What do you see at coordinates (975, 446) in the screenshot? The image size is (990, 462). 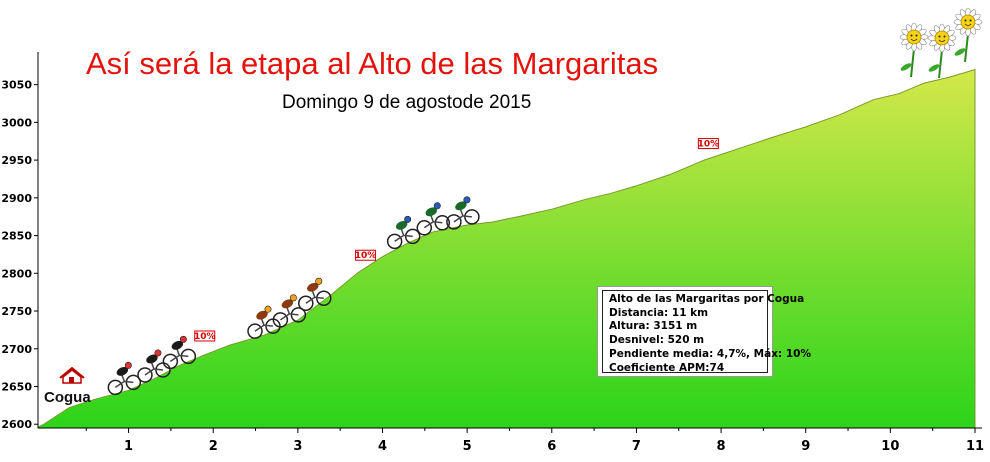 I see `x-tick-label: 11` at bounding box center [975, 446].